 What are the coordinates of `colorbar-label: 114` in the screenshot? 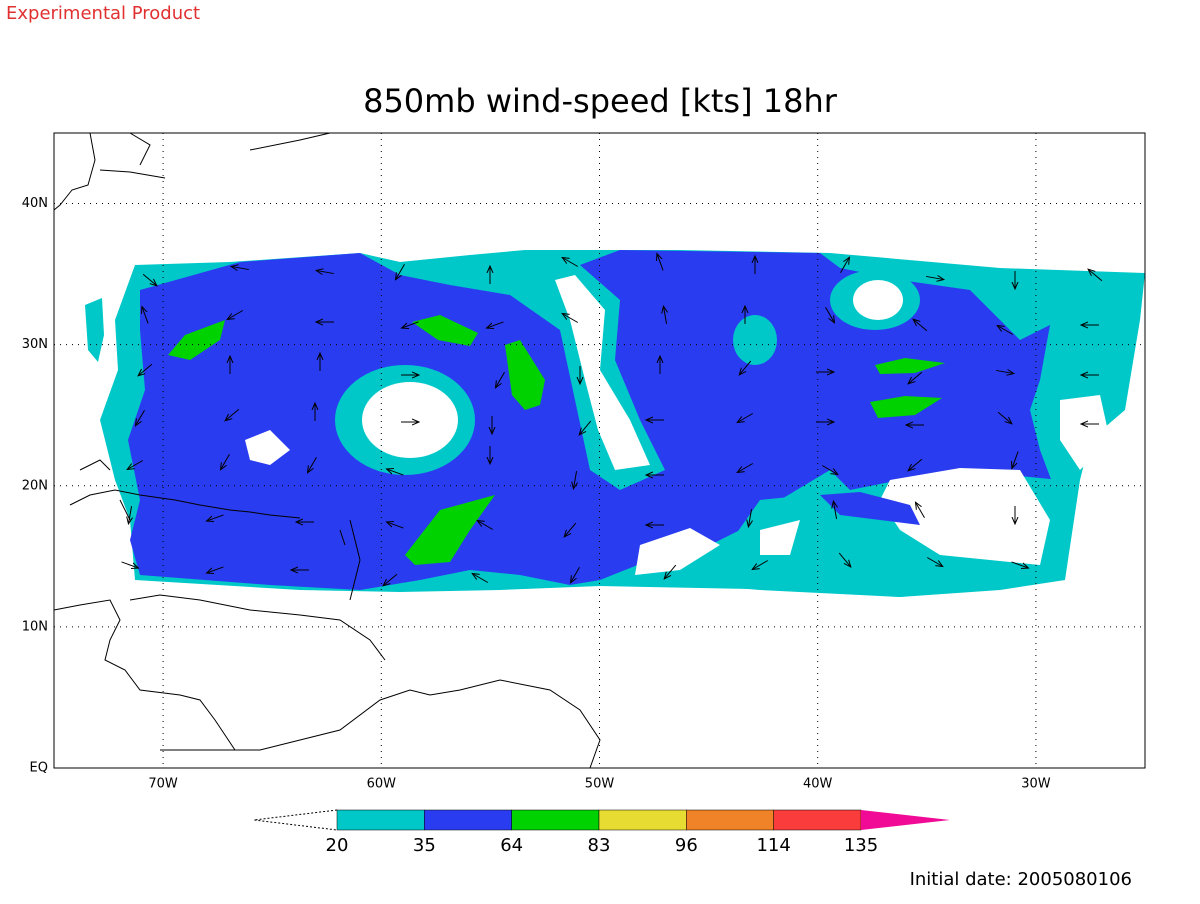 It's located at (773, 845).